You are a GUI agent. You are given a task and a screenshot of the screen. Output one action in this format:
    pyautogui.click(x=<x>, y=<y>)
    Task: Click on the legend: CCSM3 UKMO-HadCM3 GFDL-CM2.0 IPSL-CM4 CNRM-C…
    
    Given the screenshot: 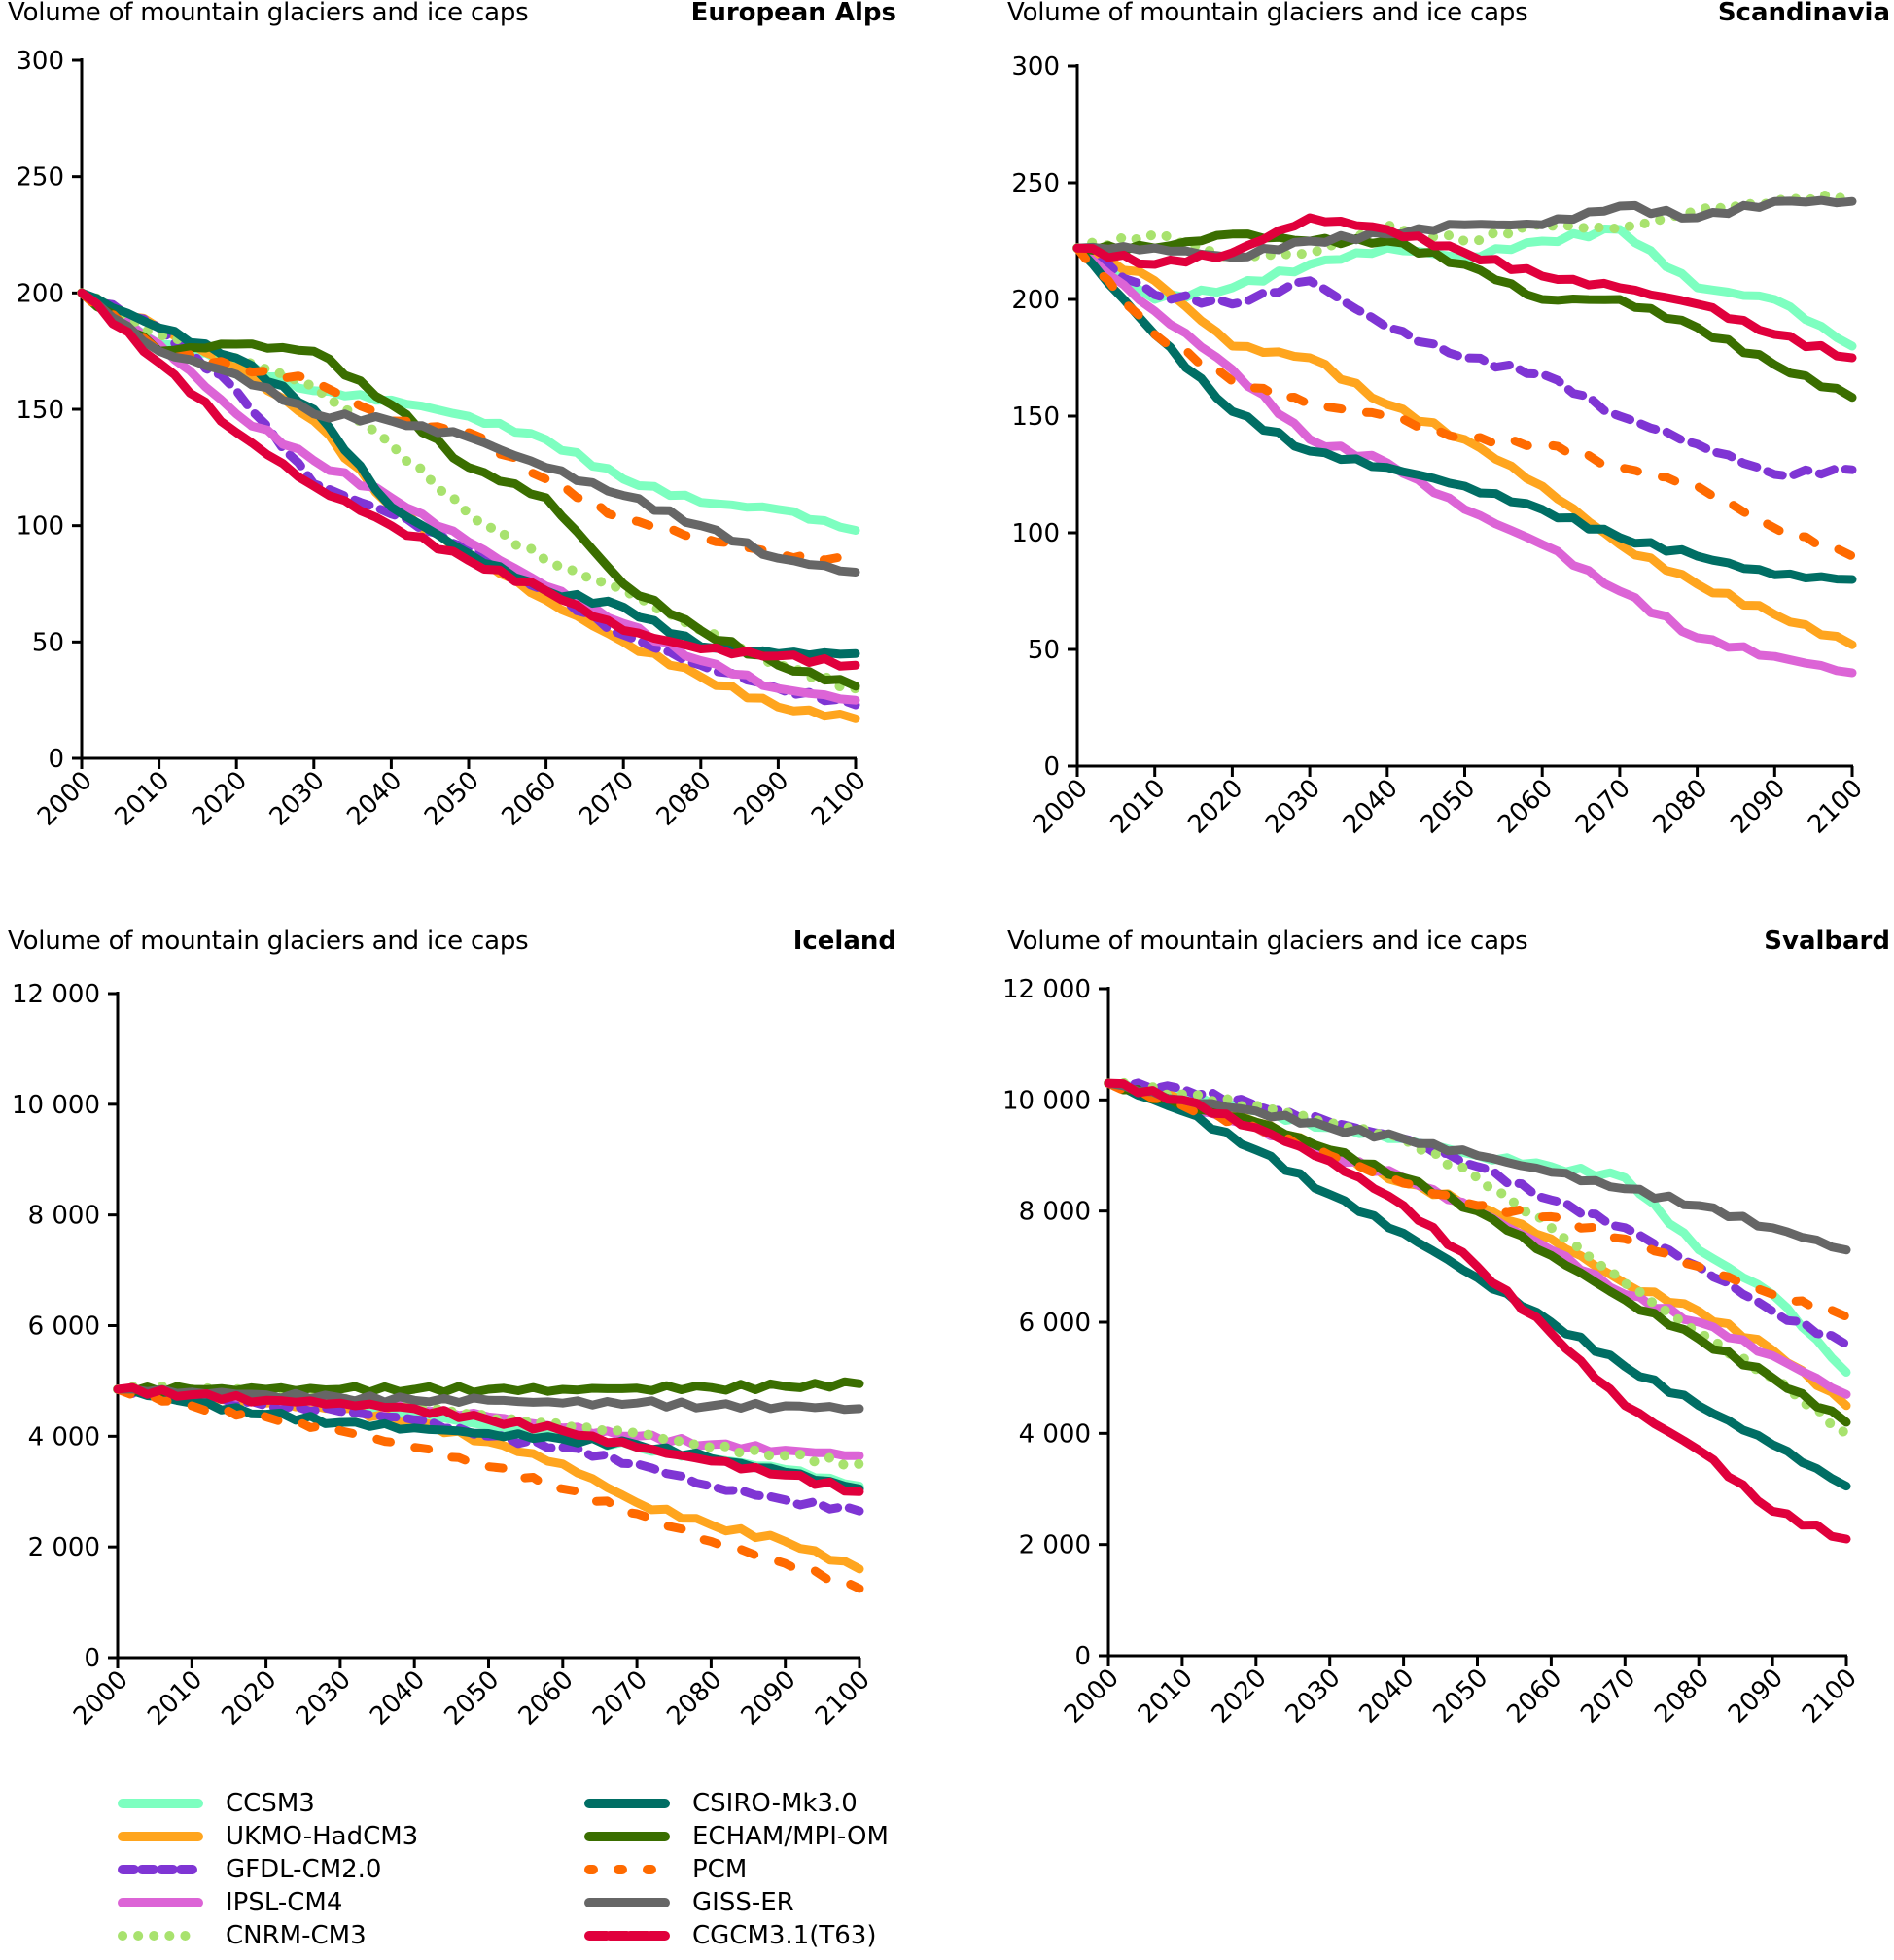 What is the action you would take?
    pyautogui.click(x=554, y=1873)
    